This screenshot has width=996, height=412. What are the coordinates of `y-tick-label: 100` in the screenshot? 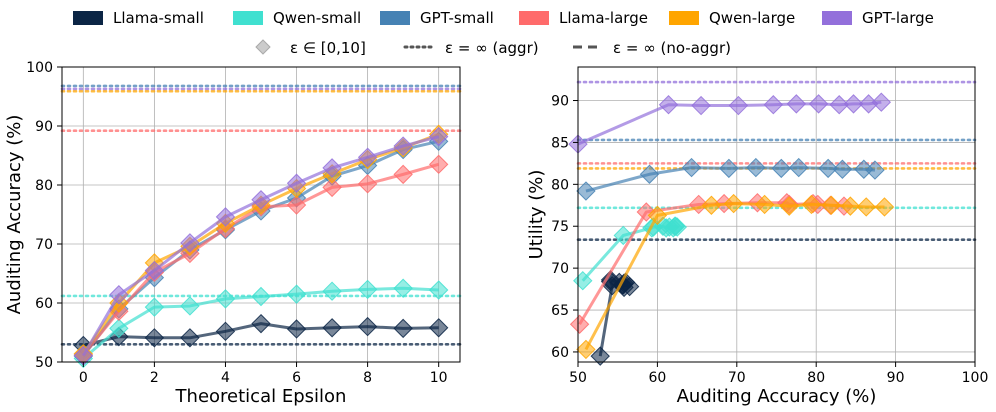 It's located at (39, 68).